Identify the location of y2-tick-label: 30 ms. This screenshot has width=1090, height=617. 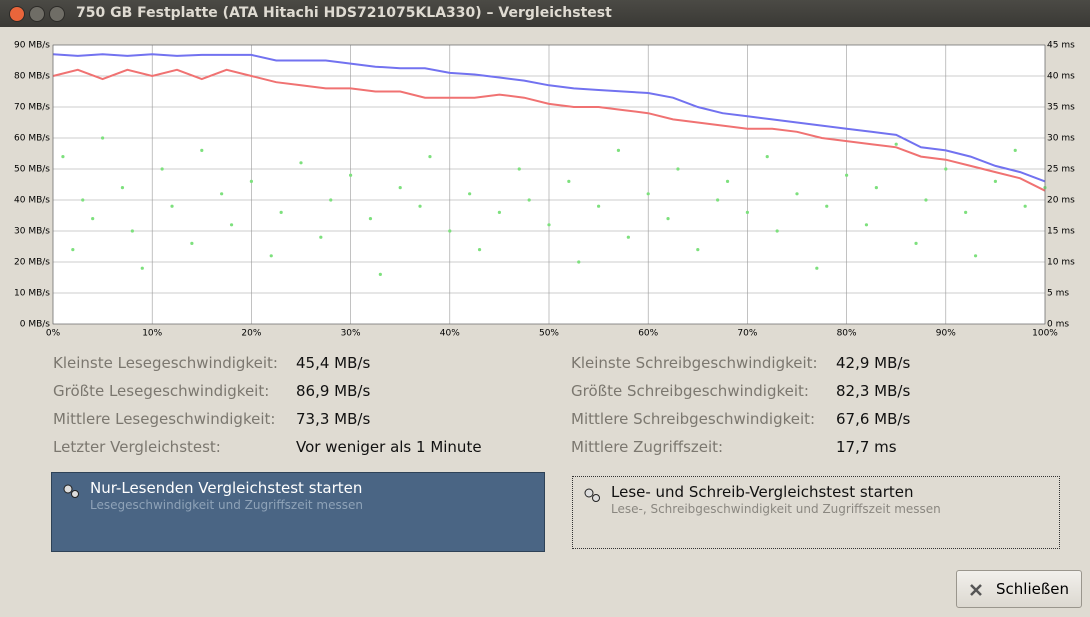
(1061, 139).